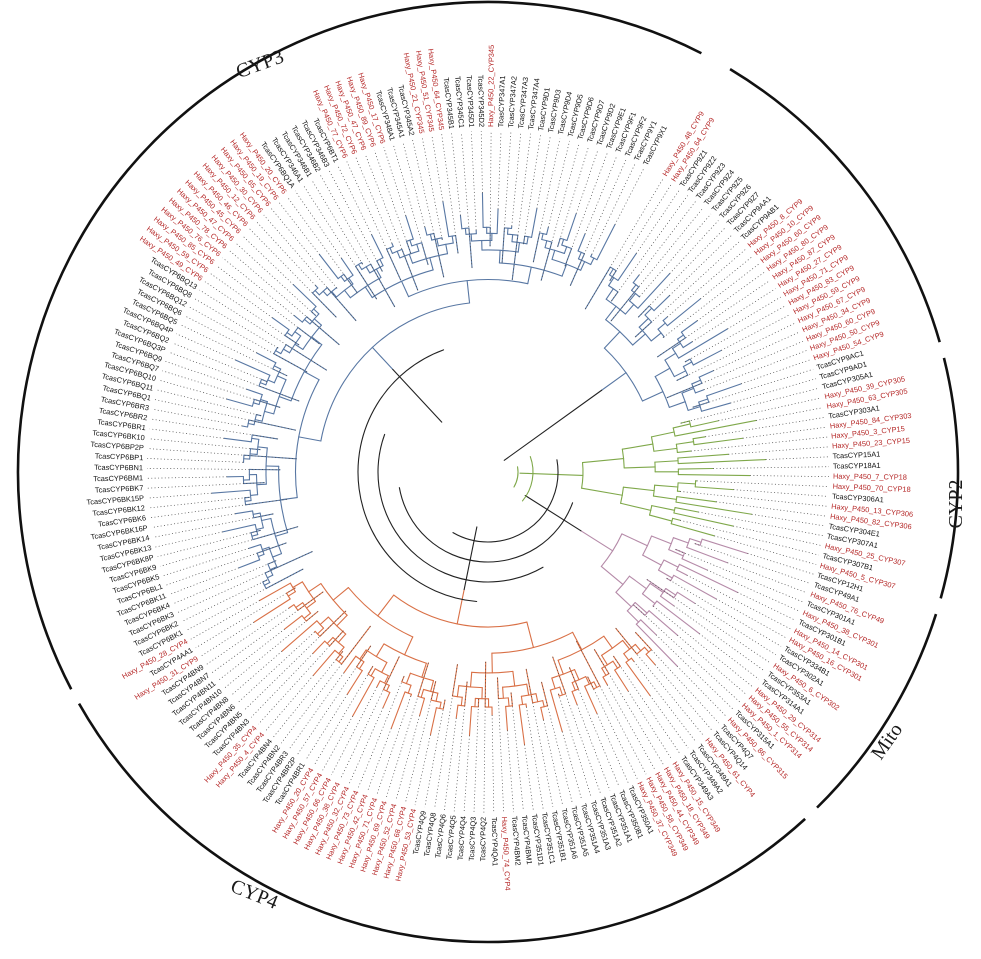 The height and width of the screenshot is (959, 981). I want to click on leaf-label: TcasCYP347A2, so click(512, 102).